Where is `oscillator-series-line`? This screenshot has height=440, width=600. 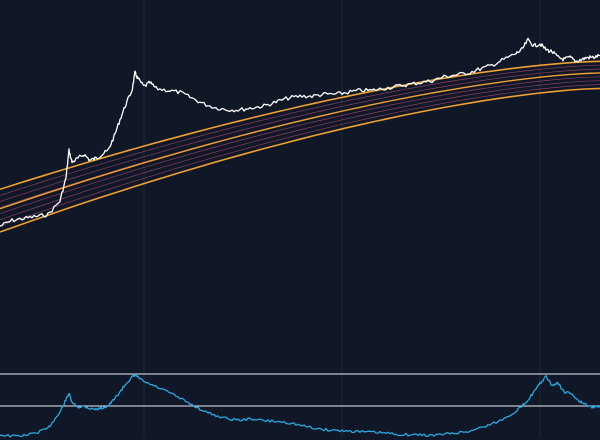 oscillator-series-line is located at coordinates (300, 405).